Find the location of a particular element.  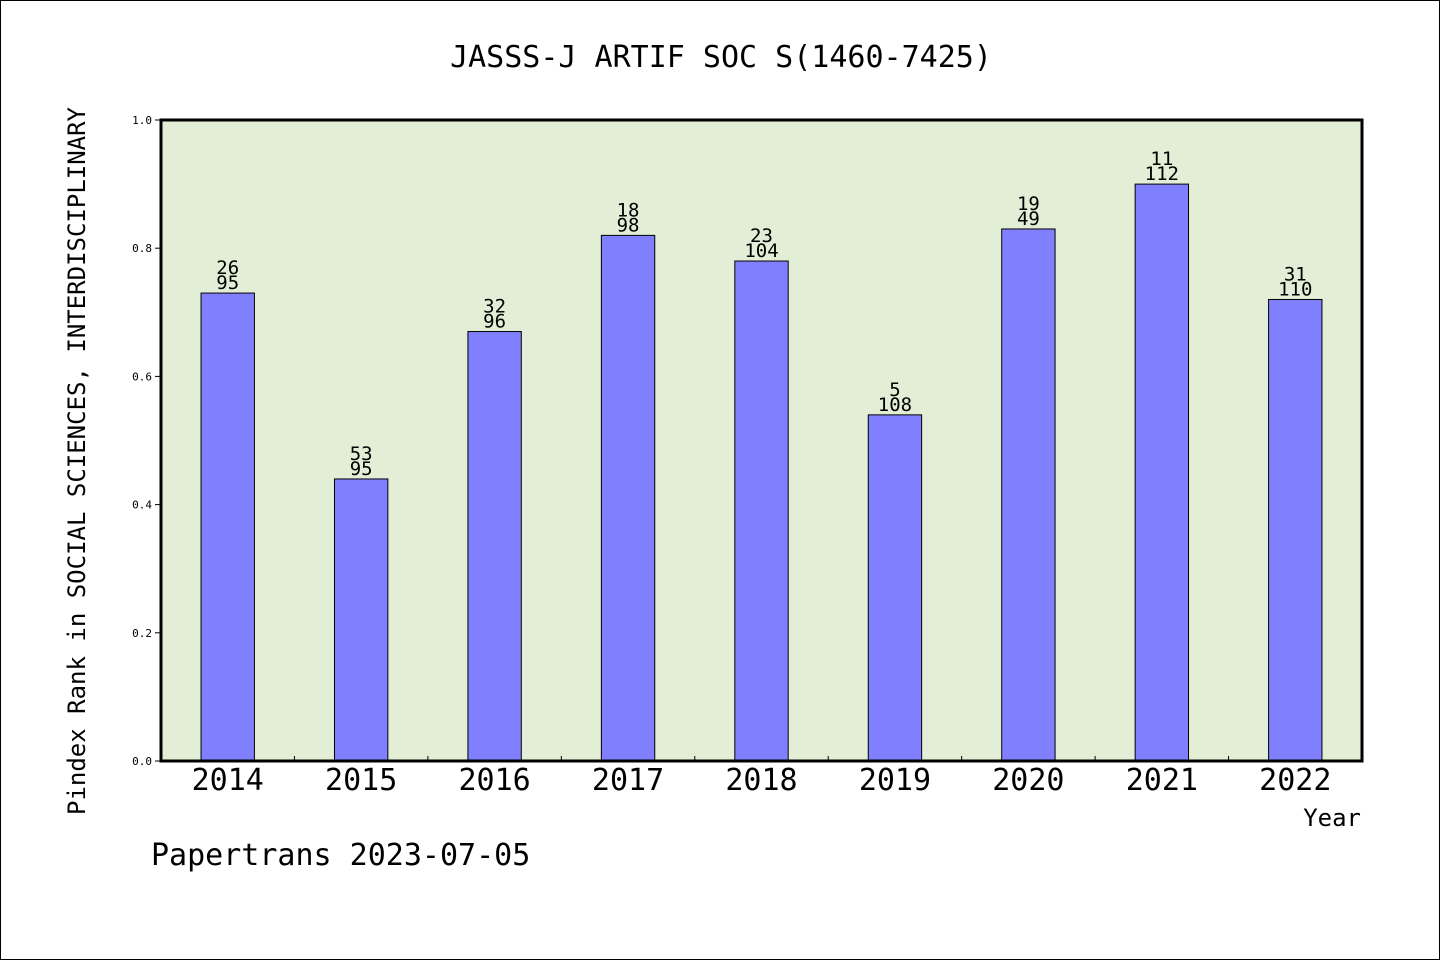

total-label-2017: 98 is located at coordinates (628, 225).